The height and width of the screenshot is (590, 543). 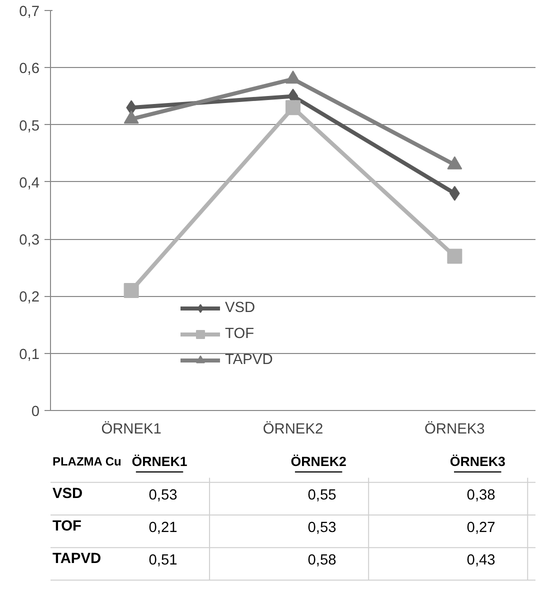 What do you see at coordinates (481, 560) in the screenshot?
I see `data-label: 0,43` at bounding box center [481, 560].